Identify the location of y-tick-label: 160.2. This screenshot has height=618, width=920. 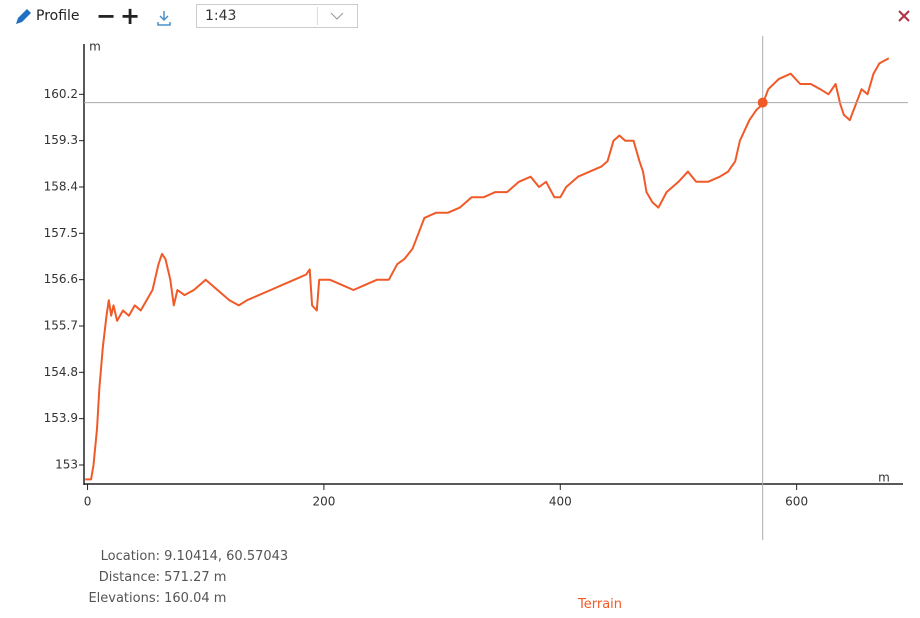
(61, 94).